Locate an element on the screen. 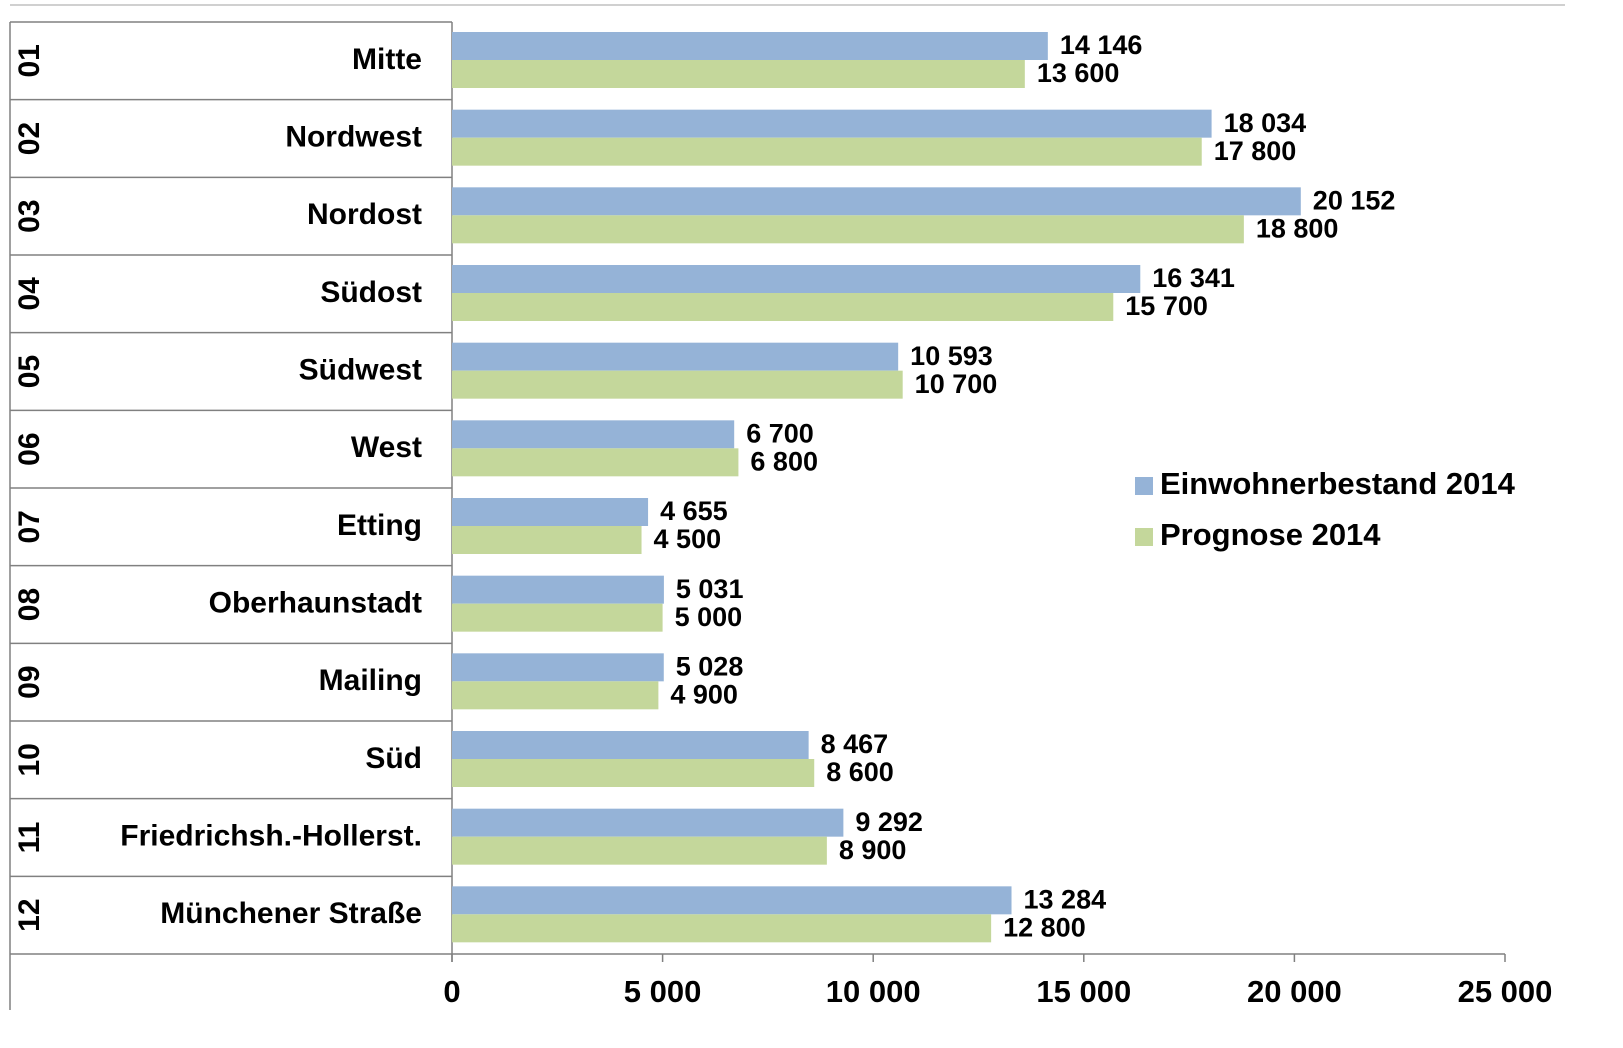 The image size is (1623, 1048). category-code: 04 is located at coordinates (29, 294).